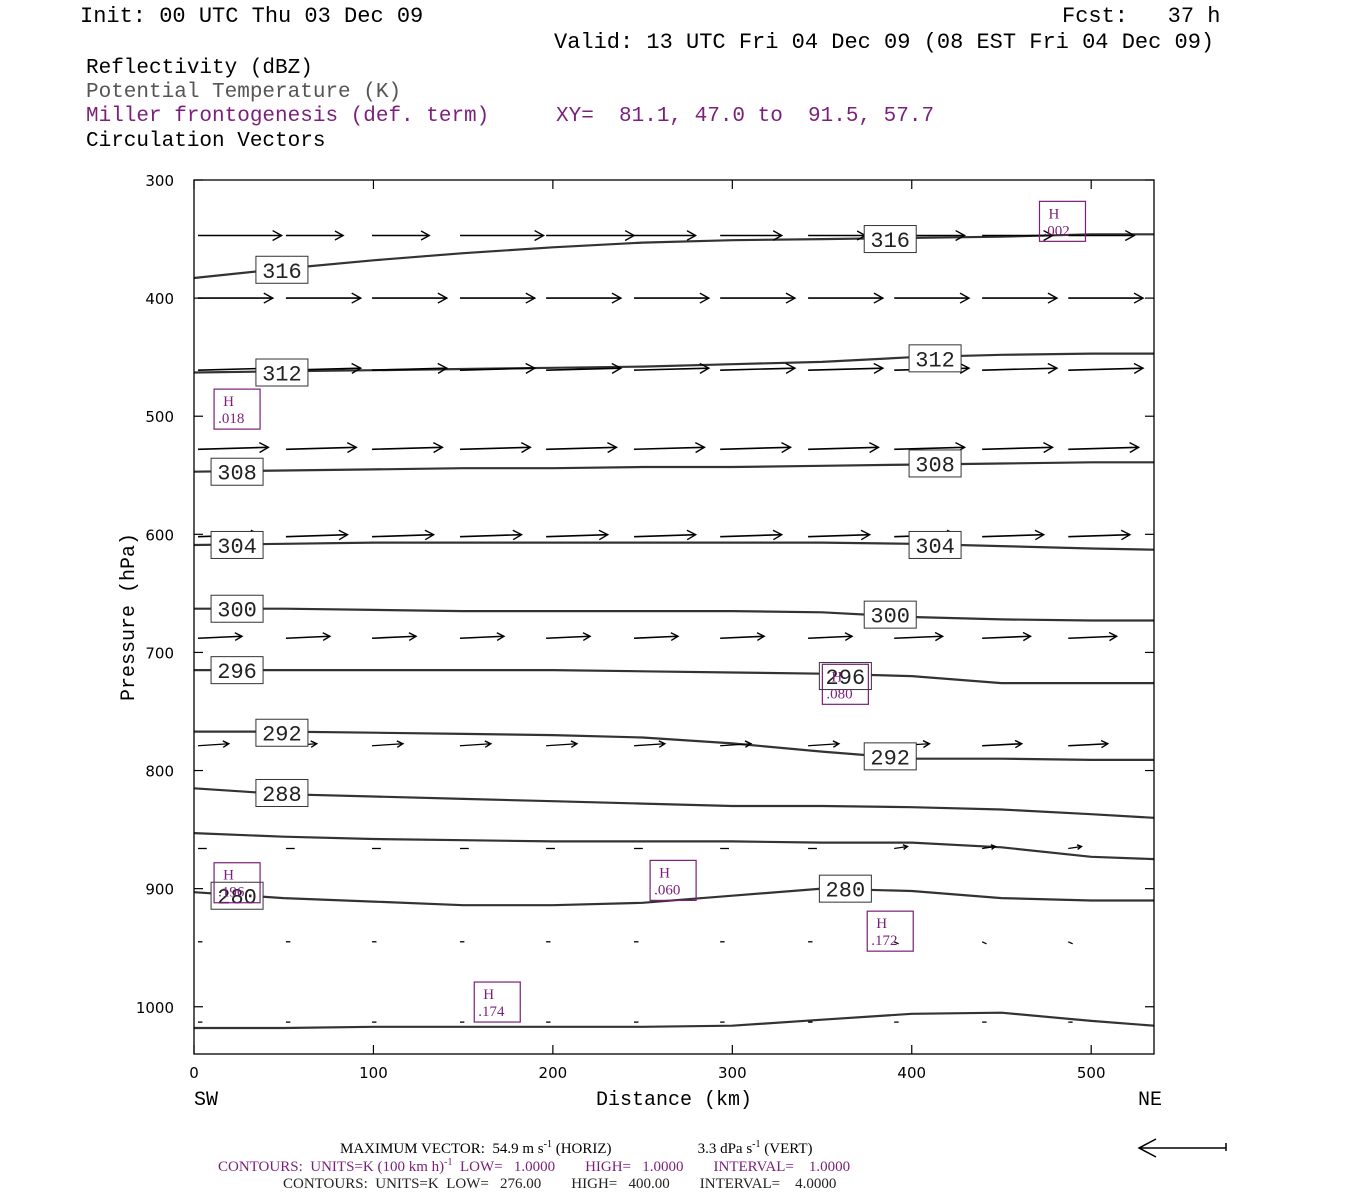 The width and height of the screenshot is (1350, 1200). I want to click on frontogenesis-max-value: .174, so click(491, 1012).